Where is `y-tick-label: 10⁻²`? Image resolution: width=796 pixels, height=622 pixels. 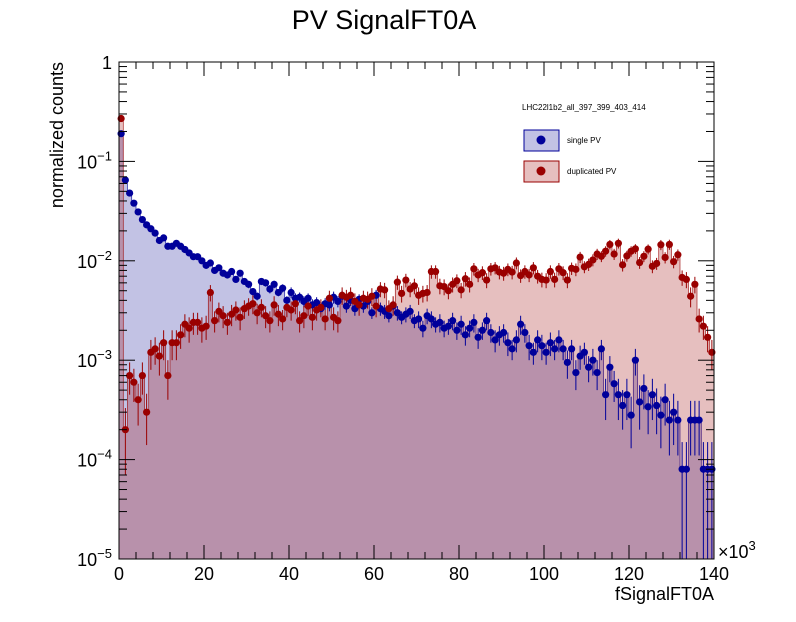 y-tick-label: 10⁻² is located at coordinates (94, 260).